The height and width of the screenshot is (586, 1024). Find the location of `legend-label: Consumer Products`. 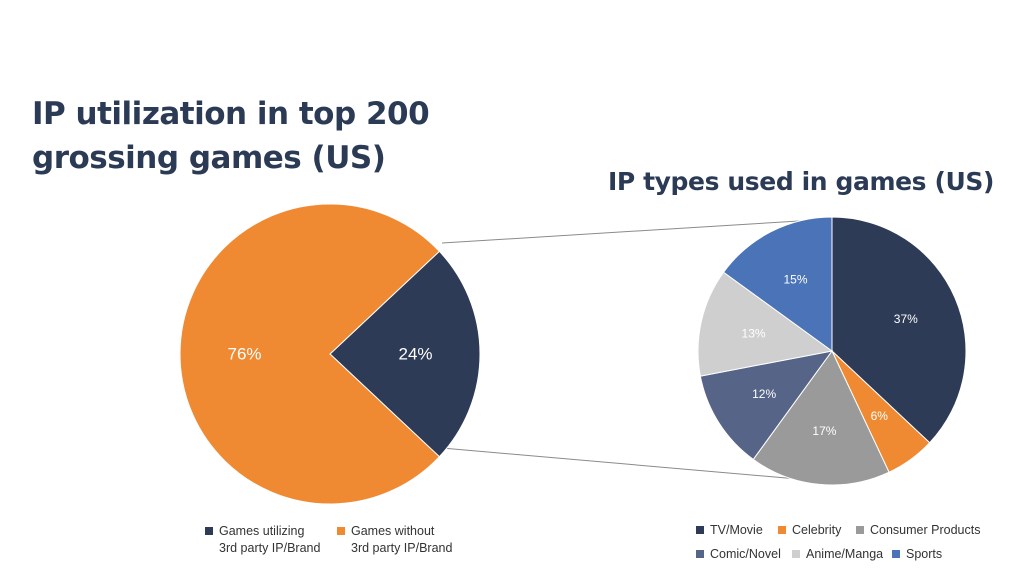

legend-label: Consumer Products is located at coordinates (925, 530).